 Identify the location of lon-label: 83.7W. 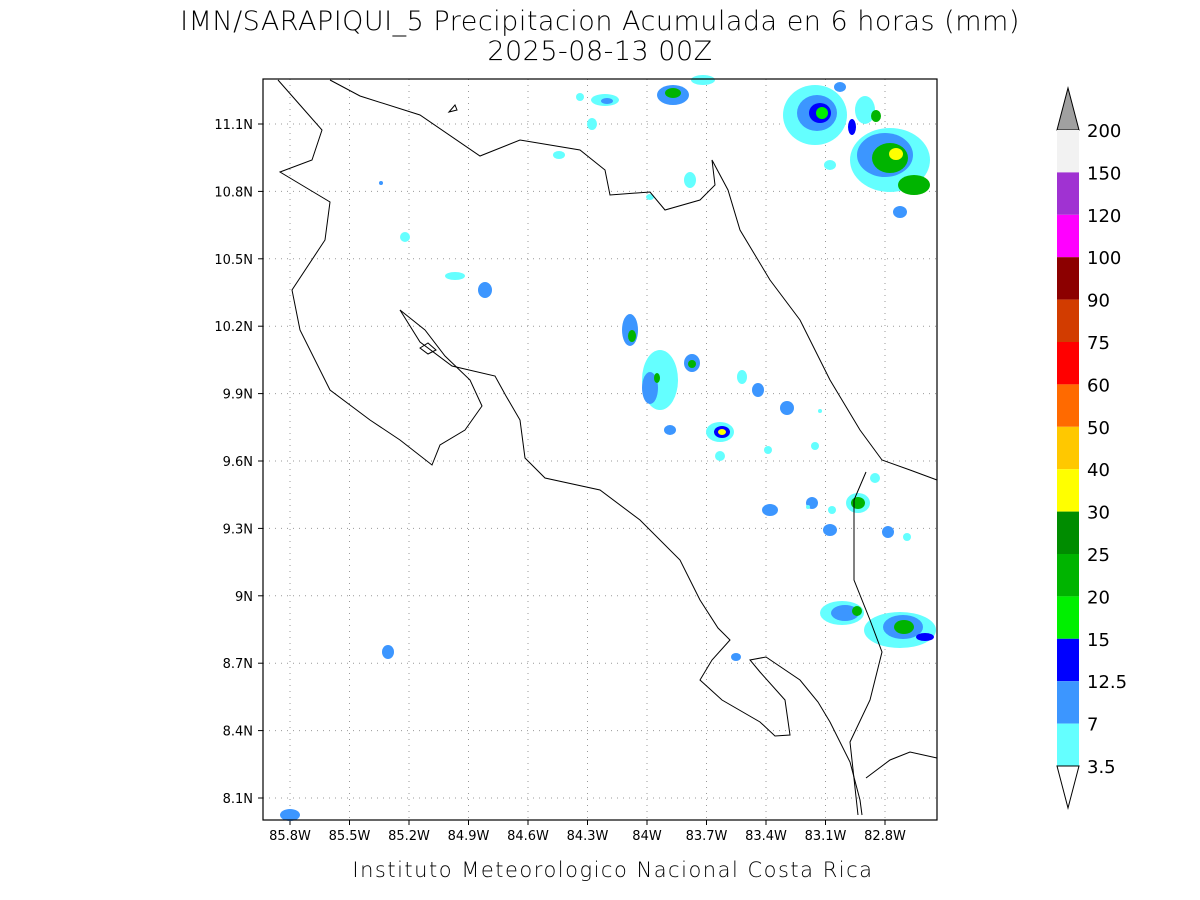
(707, 836).